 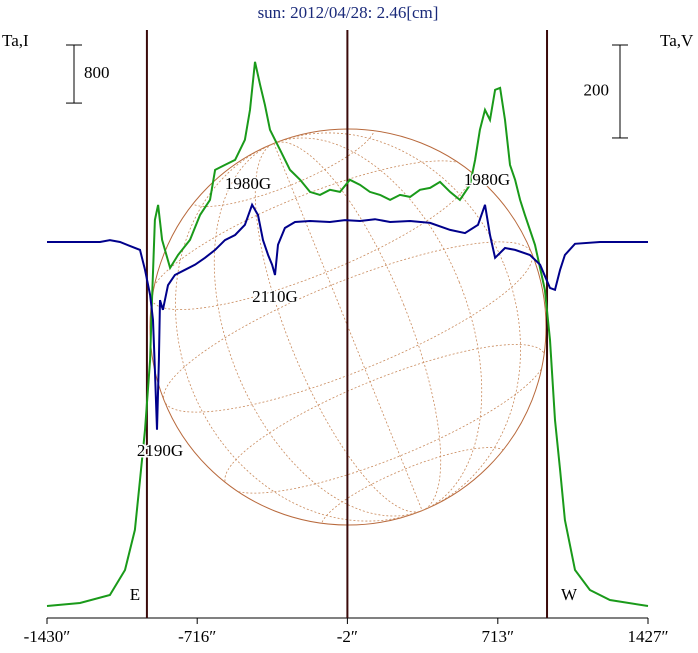 What do you see at coordinates (348, 12) in the screenshot?
I see `chart-title: sun: 2012/04/28: 2.46[cm]` at bounding box center [348, 12].